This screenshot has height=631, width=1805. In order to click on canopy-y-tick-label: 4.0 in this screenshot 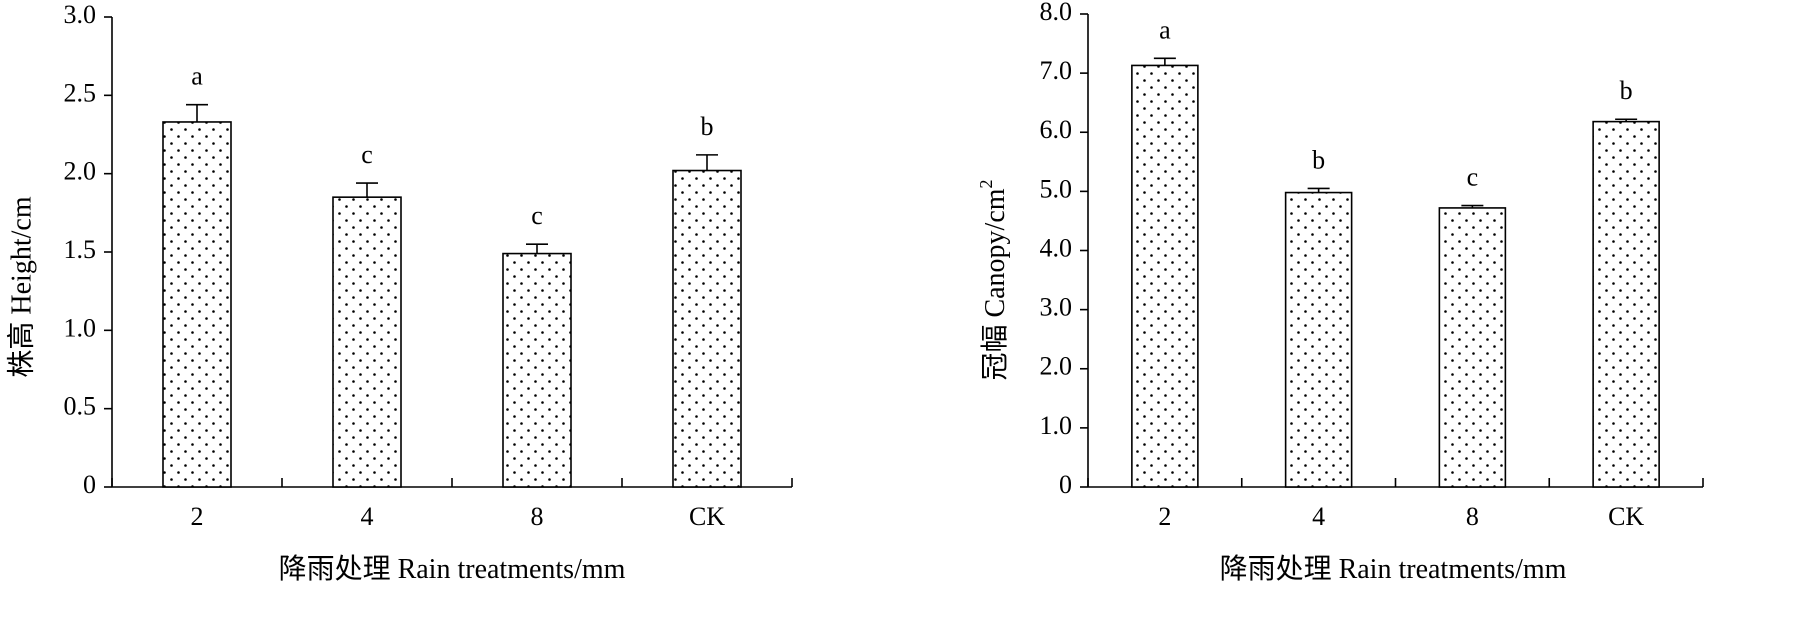, I will do `click(1056, 247)`.